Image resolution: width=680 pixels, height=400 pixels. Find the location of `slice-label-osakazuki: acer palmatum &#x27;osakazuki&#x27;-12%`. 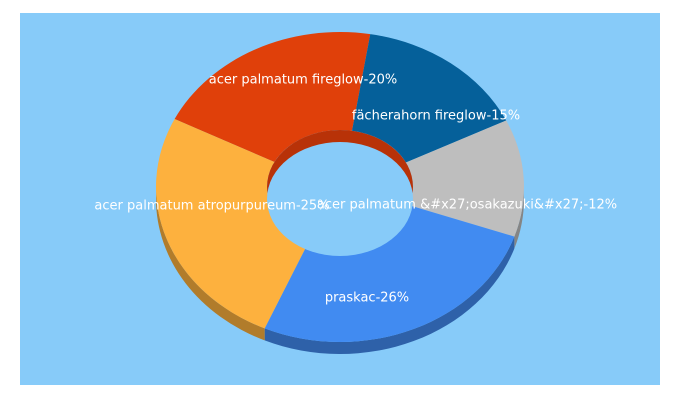

slice-label-osakazuki: acer palmatum &#x27;osakazuki&#x27;-12% is located at coordinates (467, 205).